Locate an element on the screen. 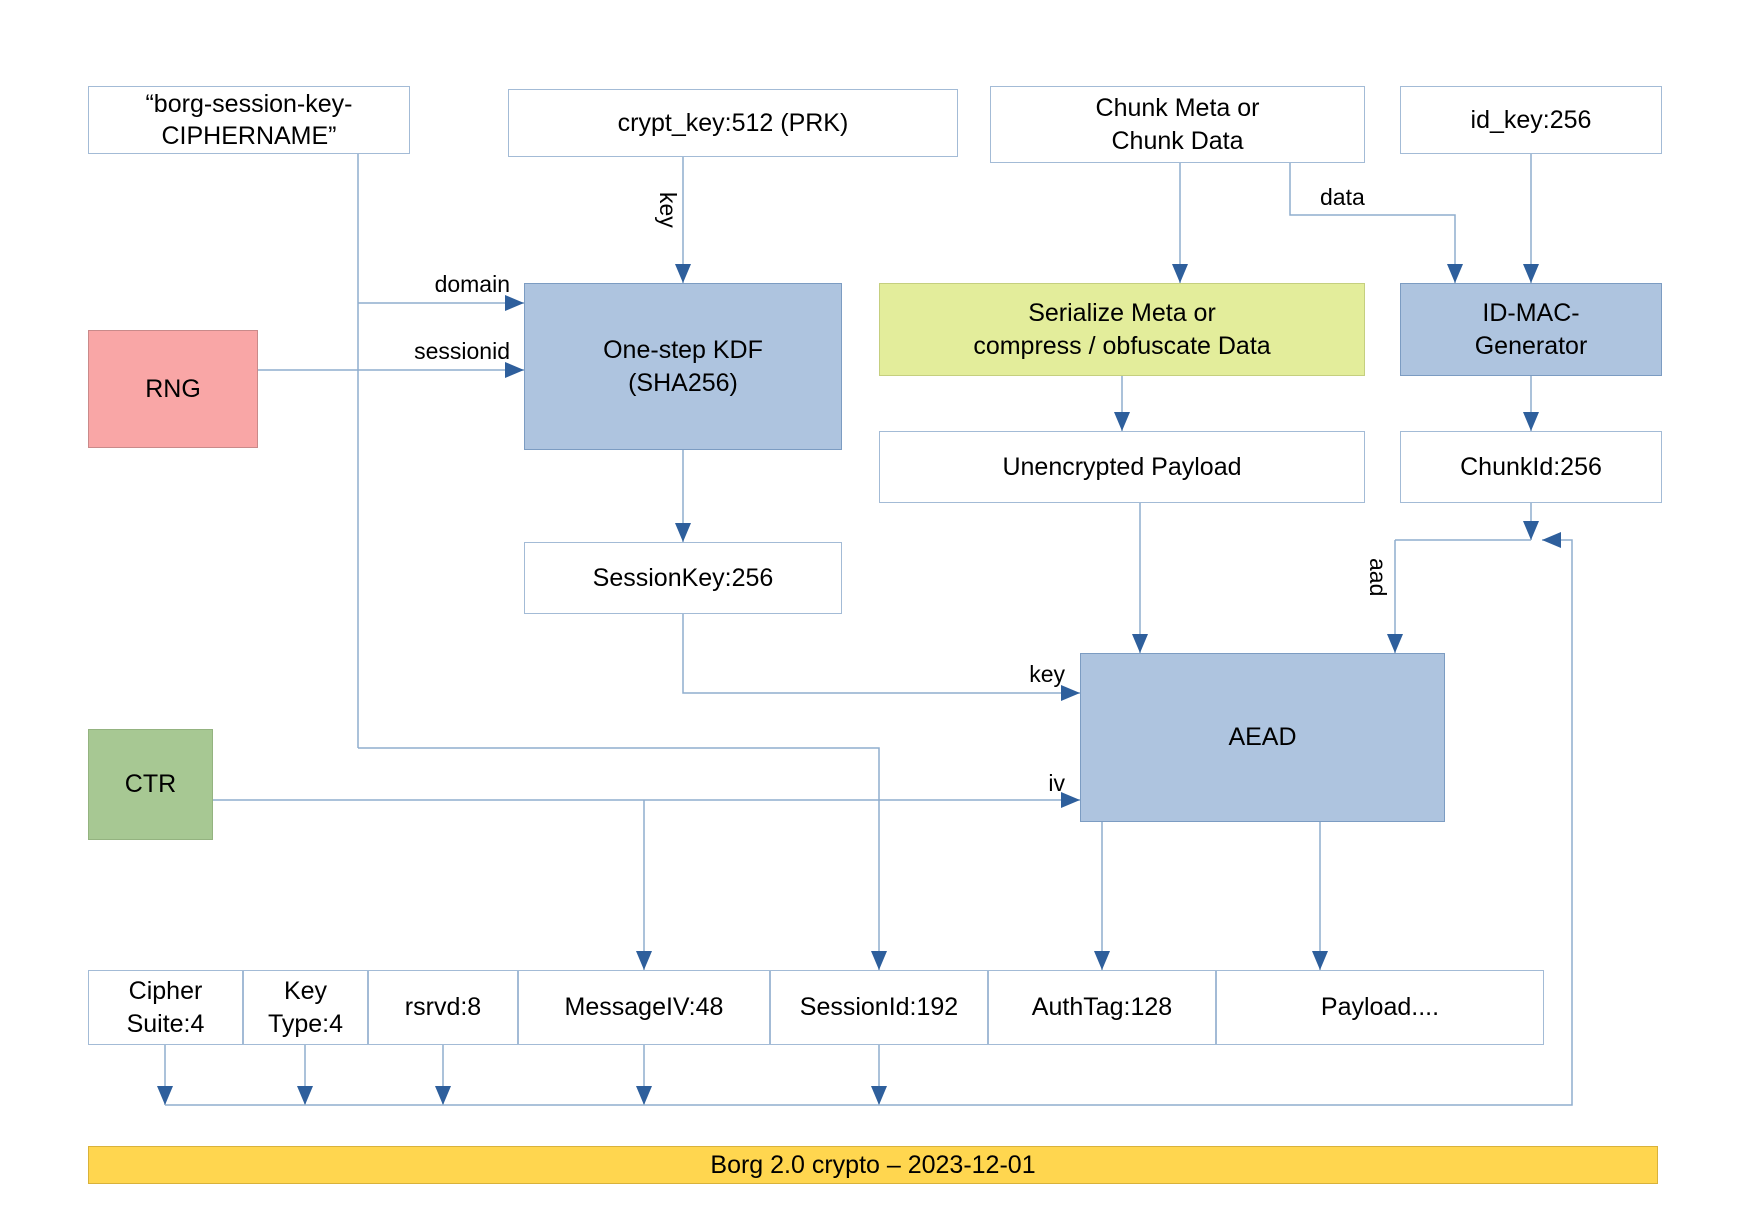 The height and width of the screenshot is (1232, 1742). node-id-key: id_key:256 is located at coordinates (1531, 120).